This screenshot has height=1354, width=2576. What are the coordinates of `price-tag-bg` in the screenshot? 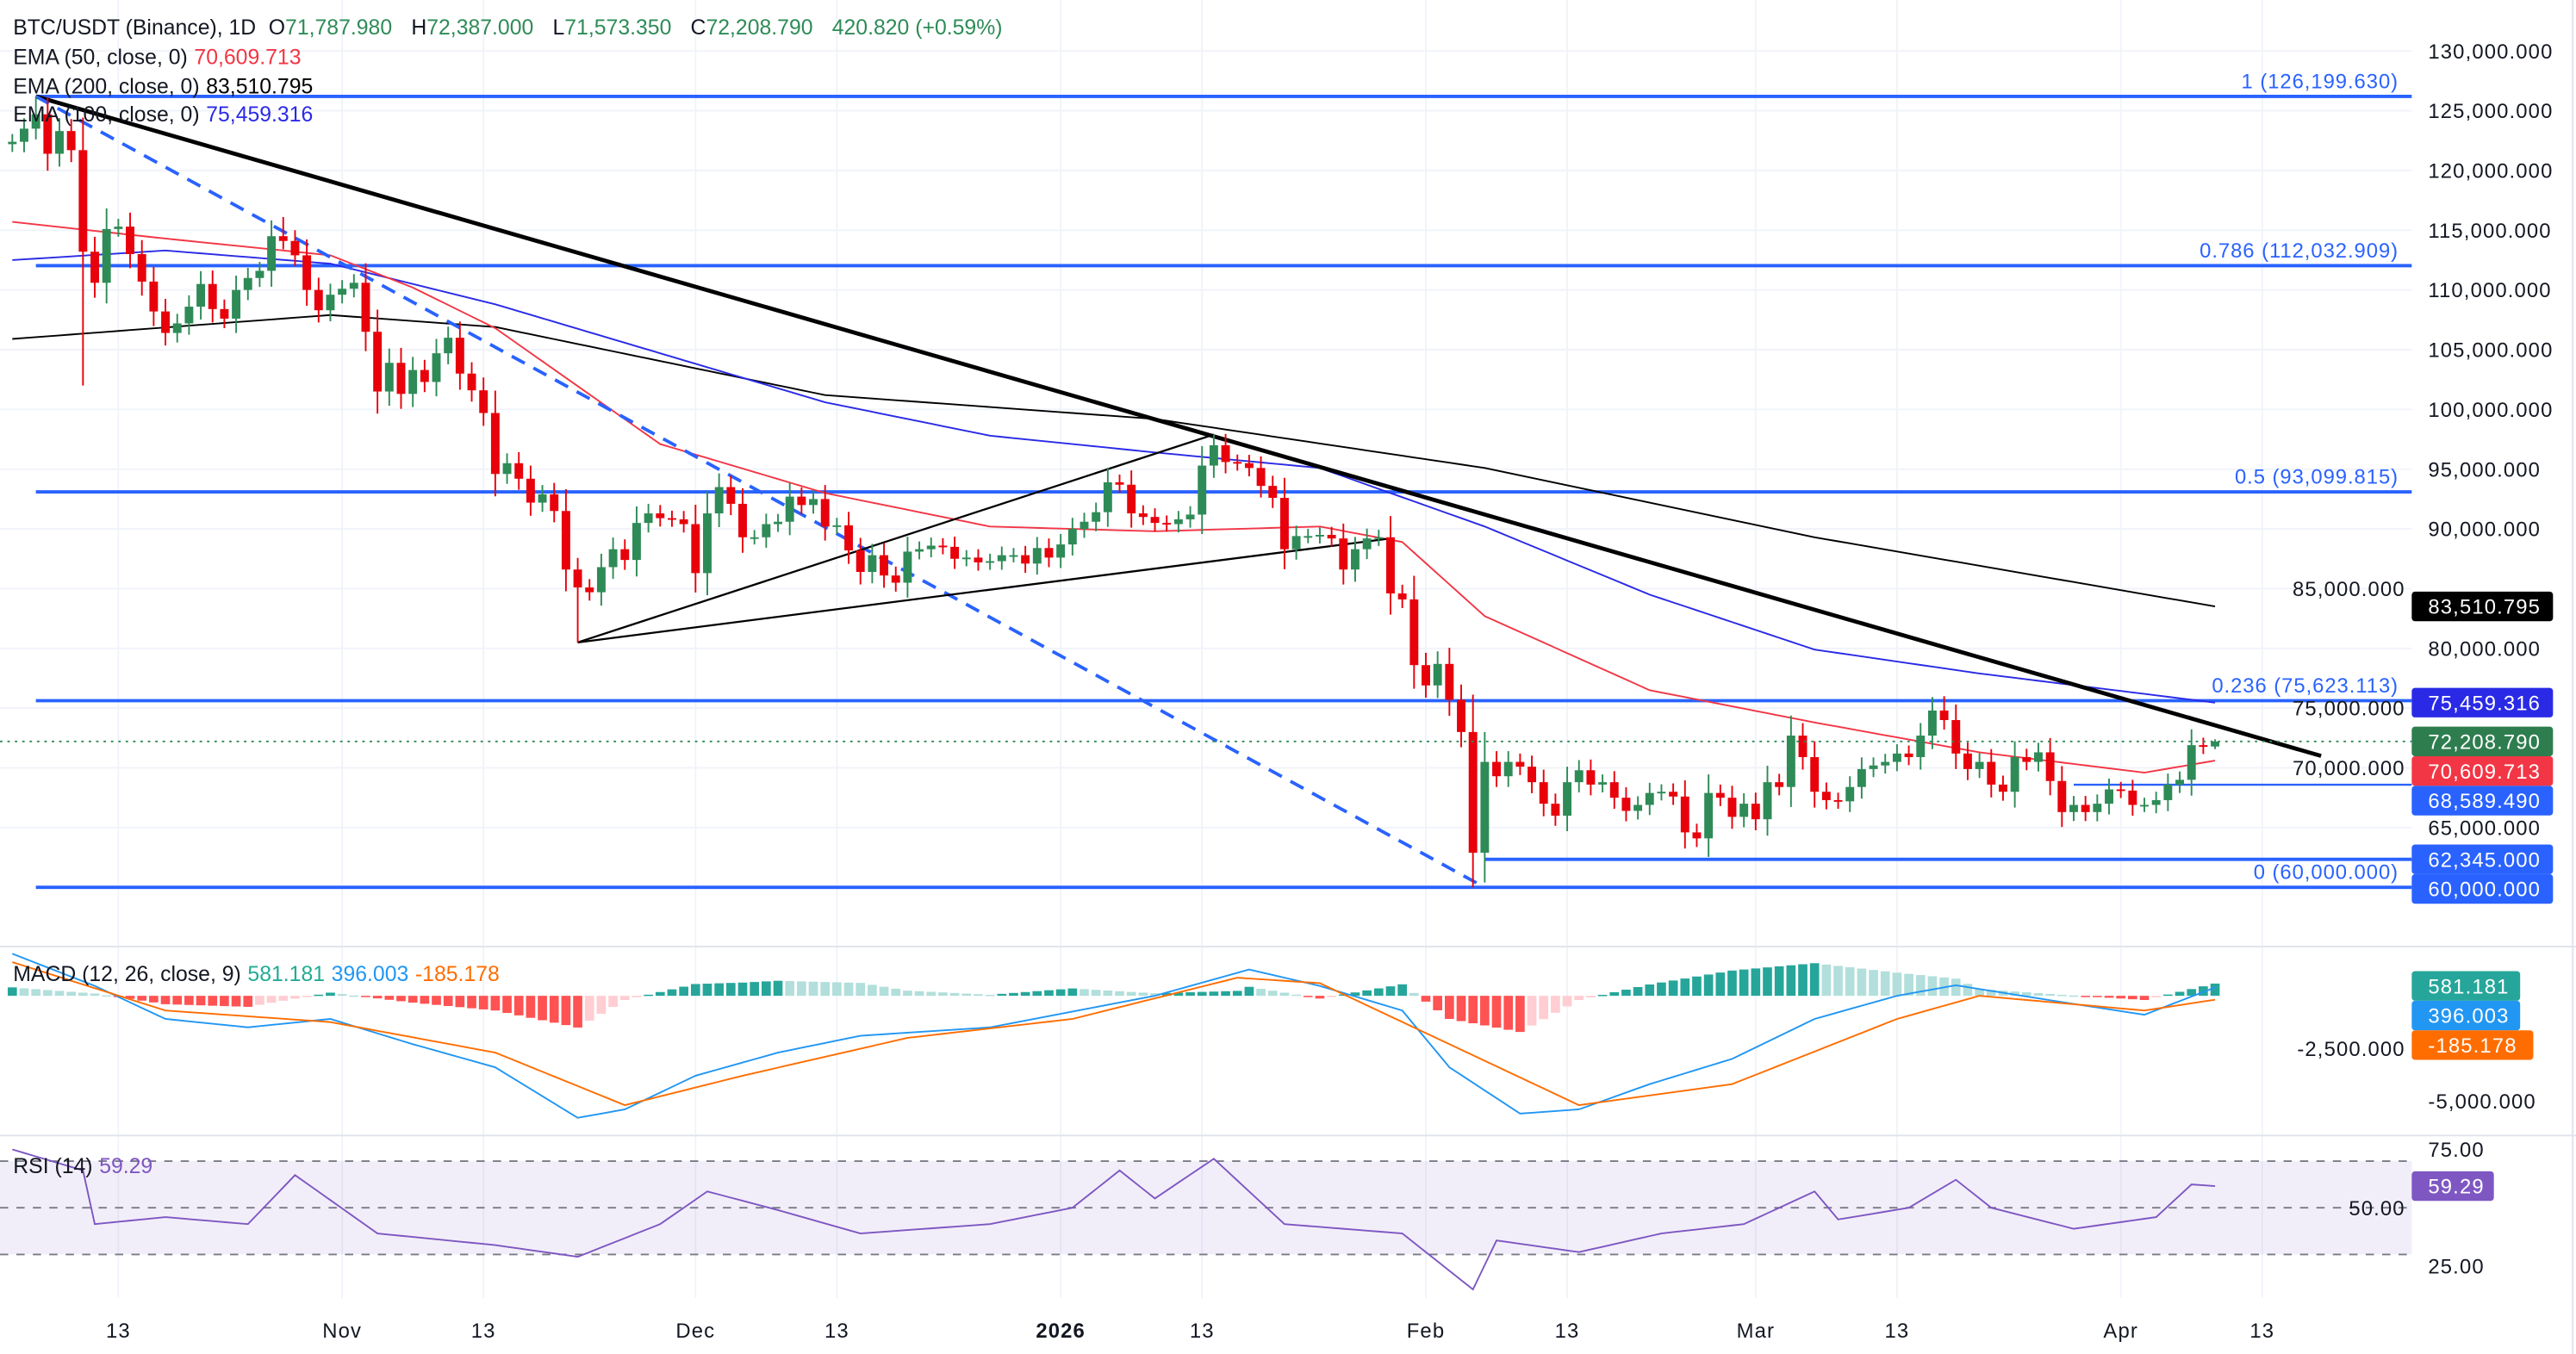 It's located at (2483, 741).